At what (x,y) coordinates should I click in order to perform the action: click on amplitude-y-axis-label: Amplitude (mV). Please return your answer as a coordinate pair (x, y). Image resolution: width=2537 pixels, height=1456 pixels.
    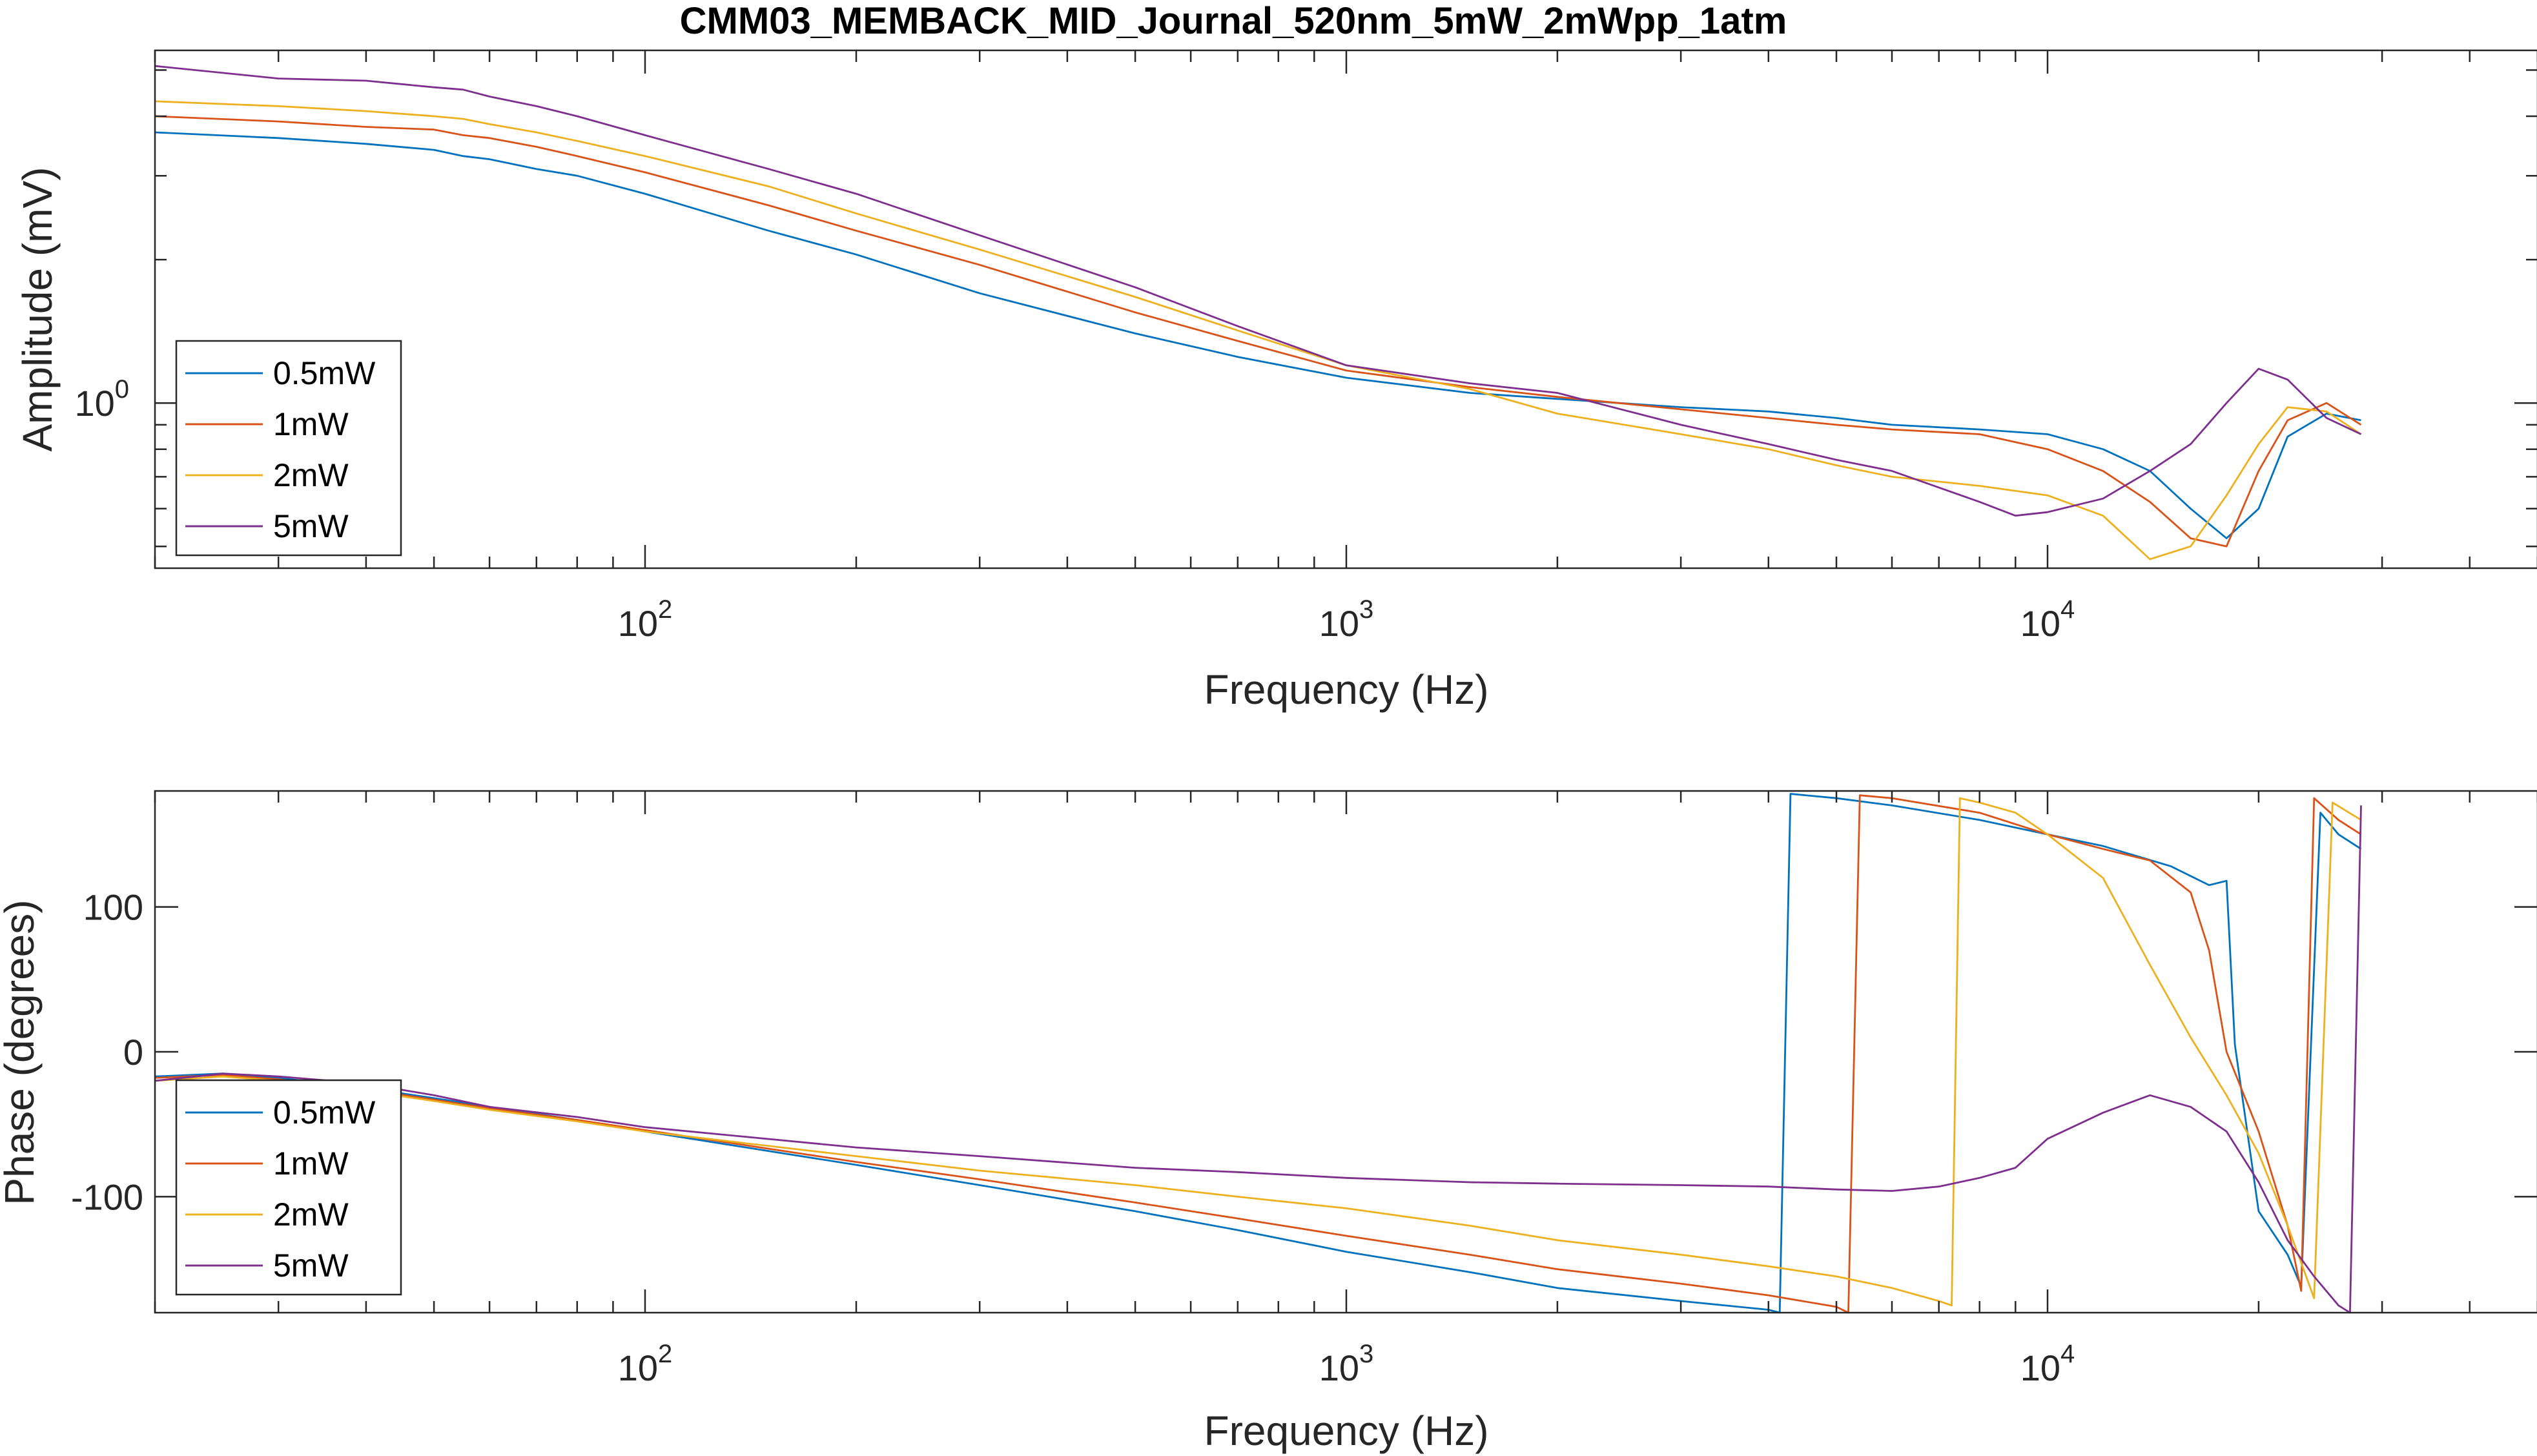
    Looking at the image, I should click on (37, 309).